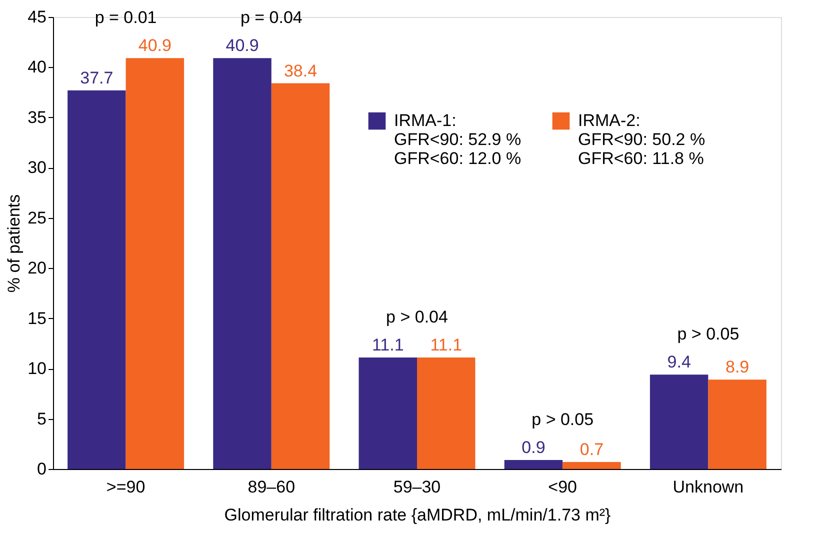  I want to click on y-tick-label: 5, so click(41, 418).